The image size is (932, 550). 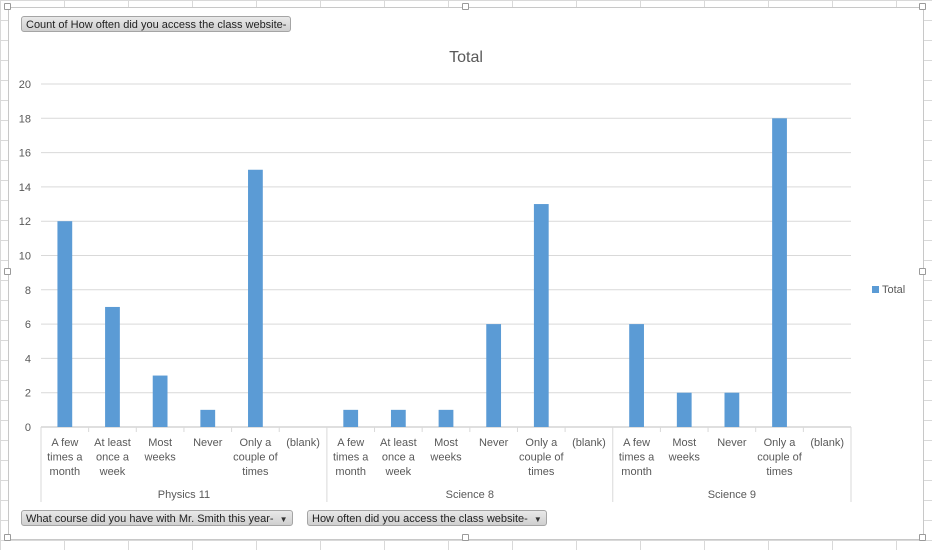 What do you see at coordinates (7, 537) in the screenshot?
I see `resize-handle-bottom-left` at bounding box center [7, 537].